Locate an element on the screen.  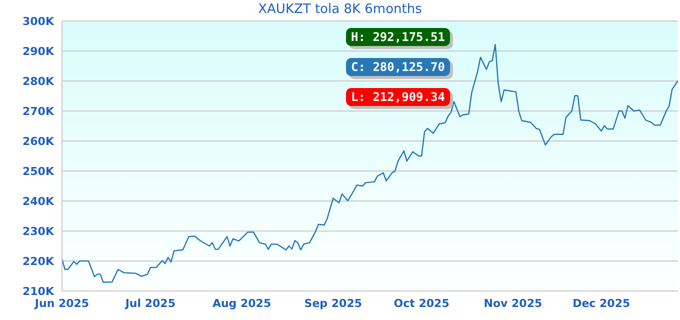
x-tick-label: Oct 2025 is located at coordinates (422, 303).